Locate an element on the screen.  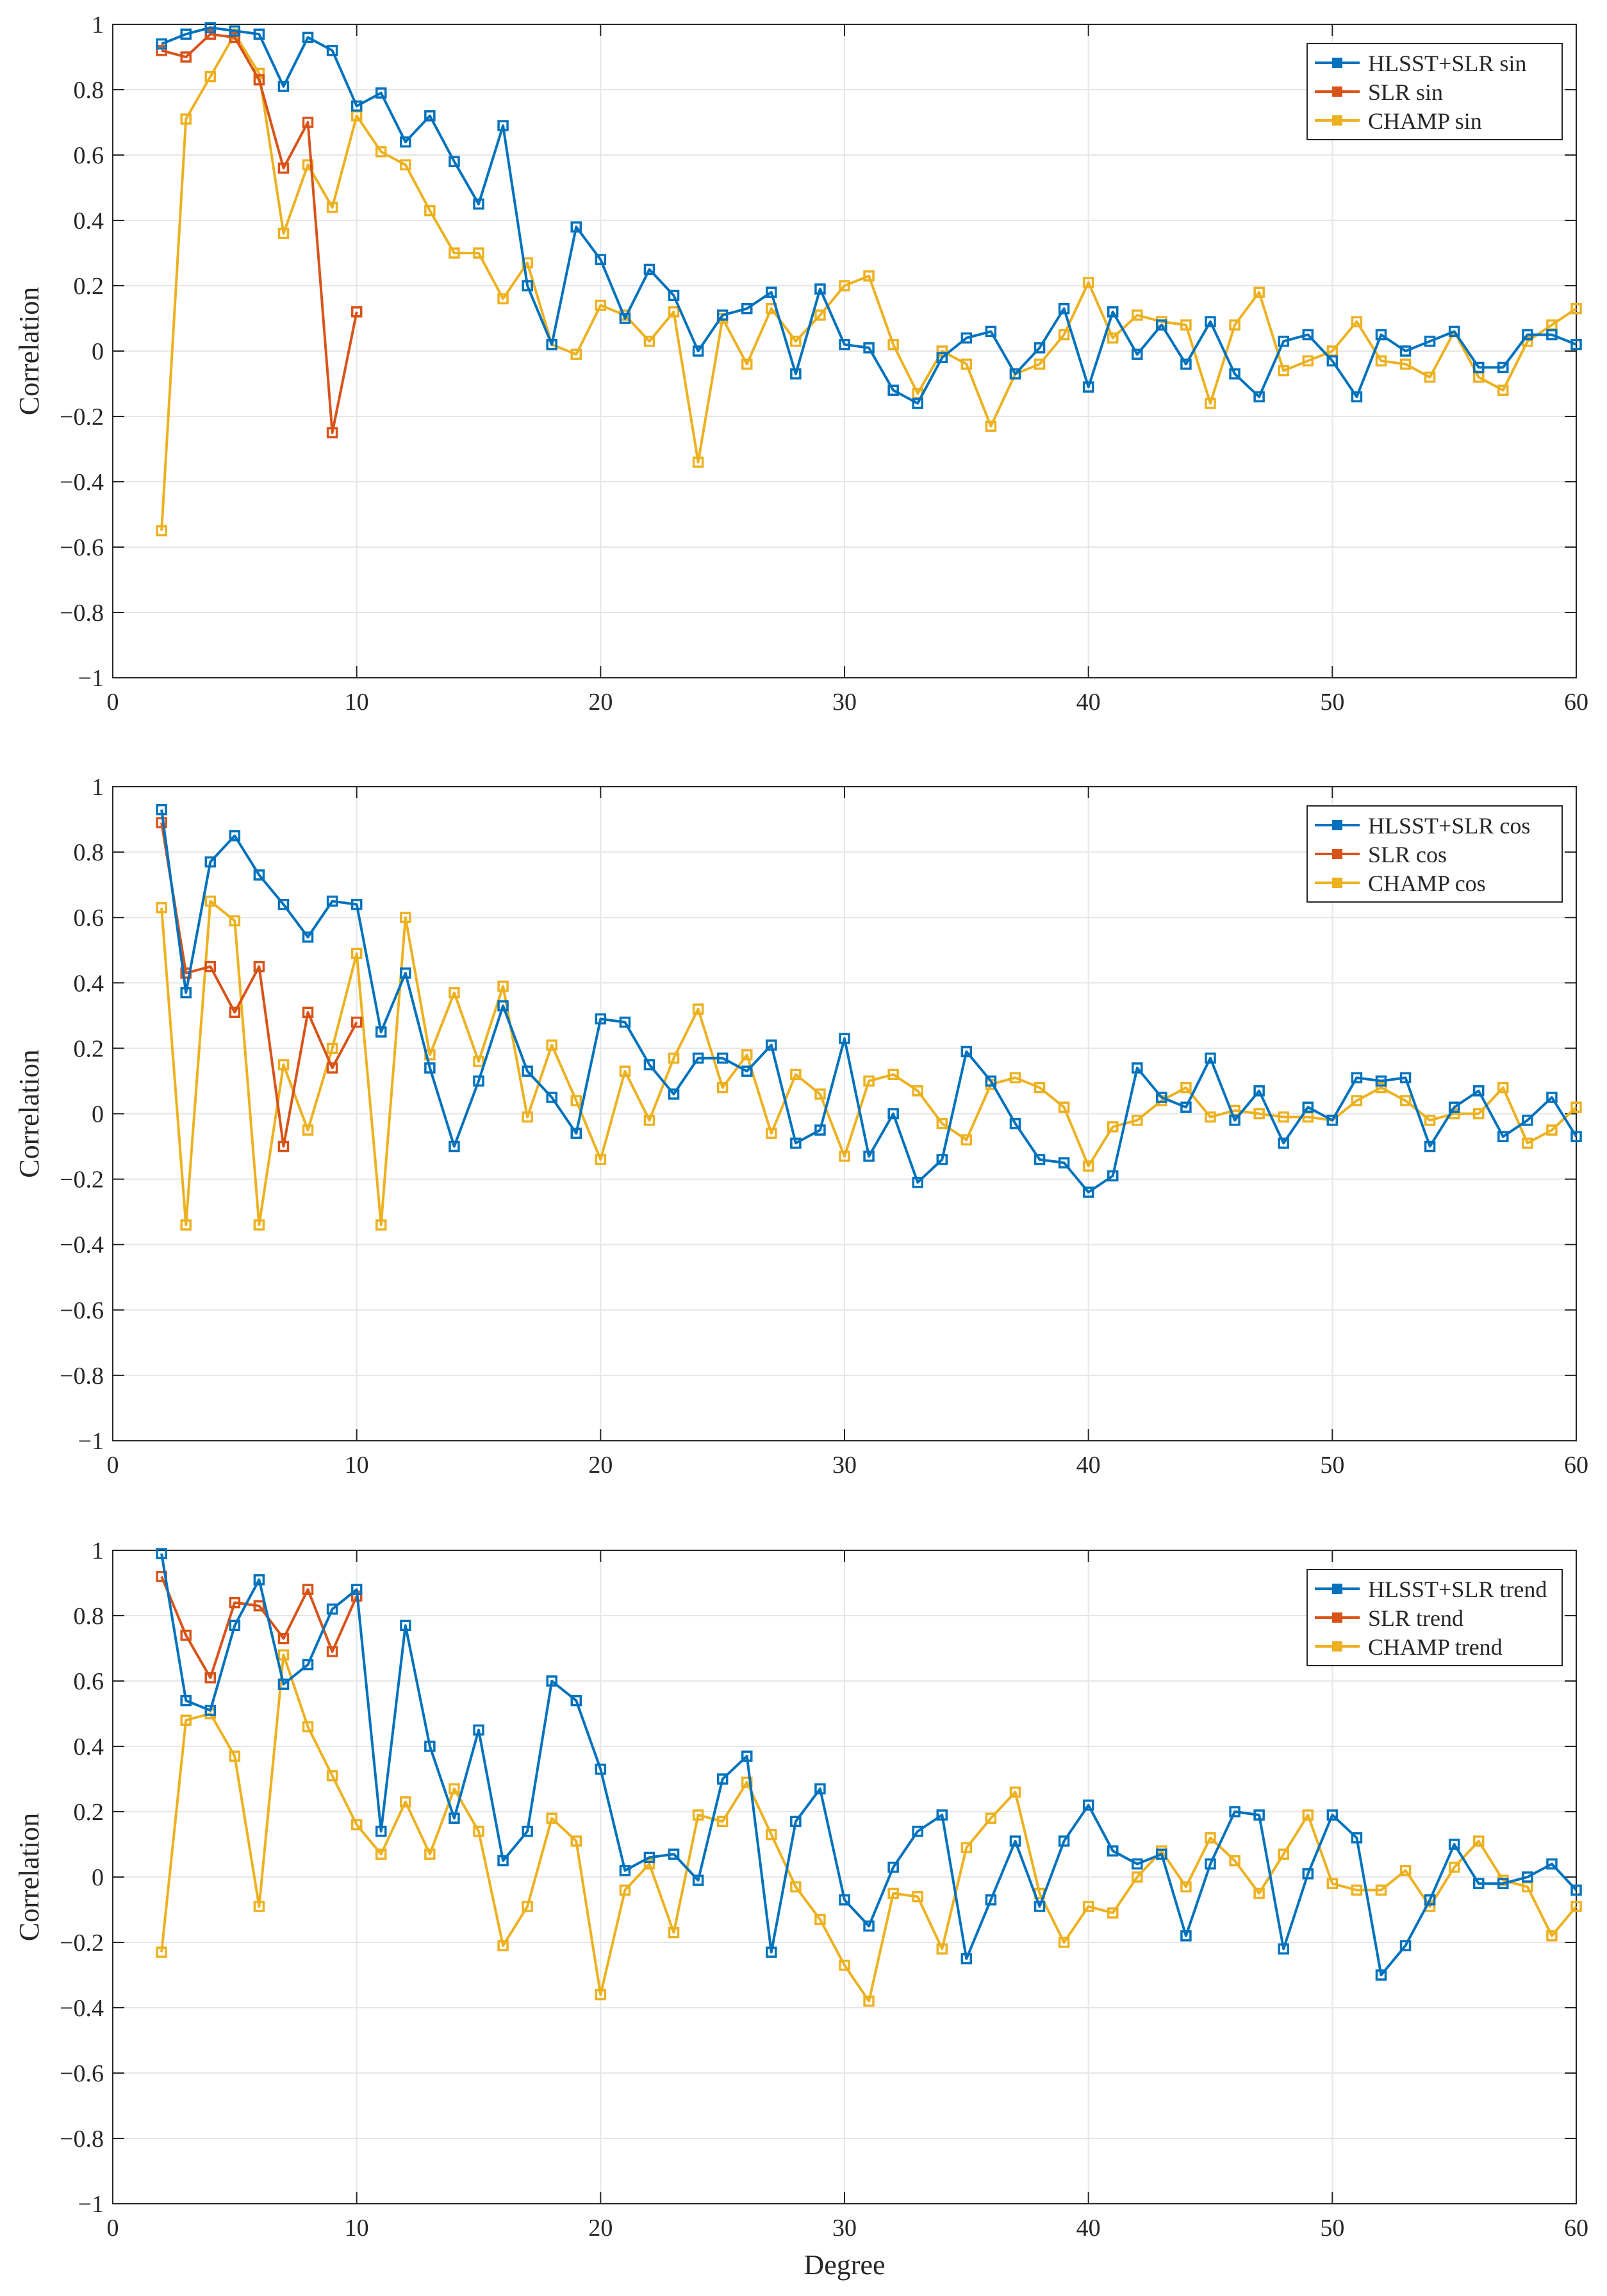
y-tick-label: −0.8 is located at coordinates (82, 1377).